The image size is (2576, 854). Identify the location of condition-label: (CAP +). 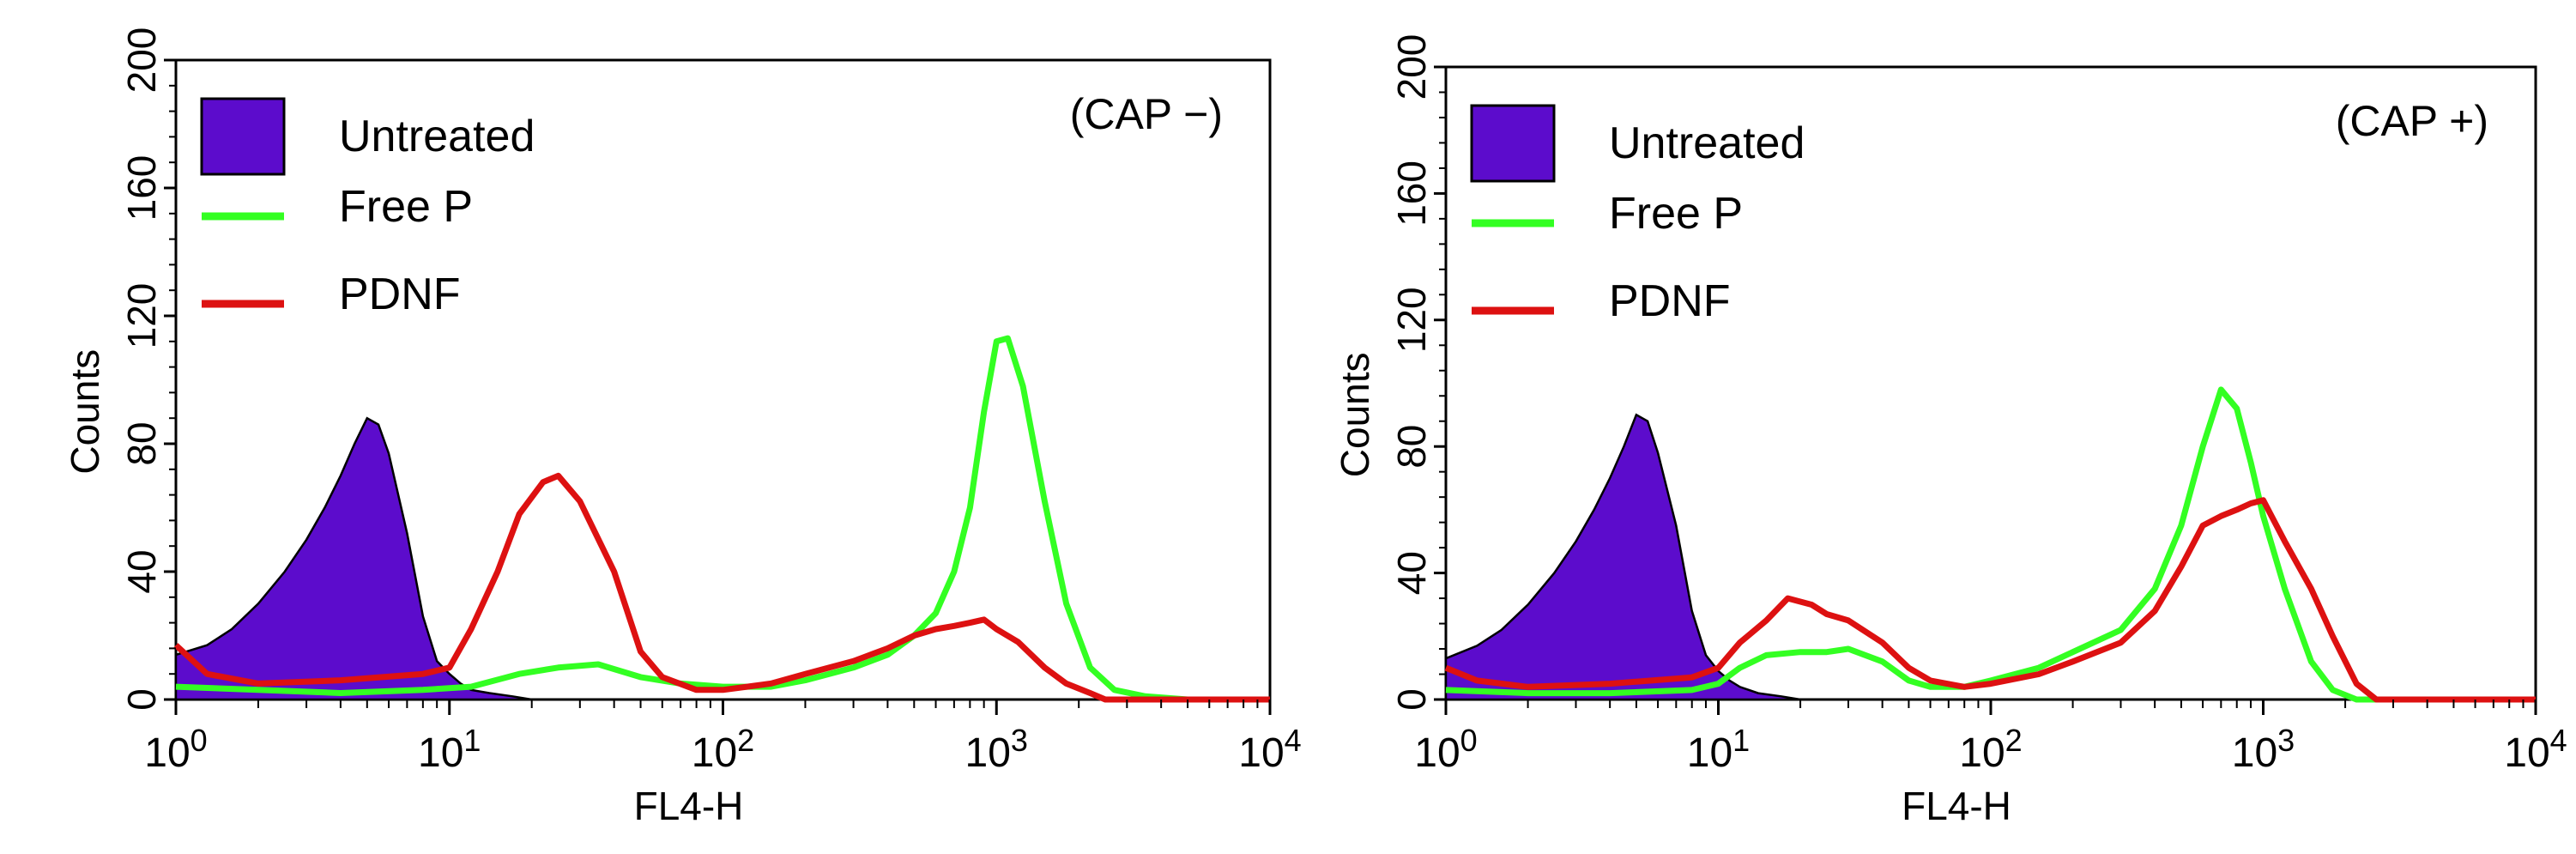
(2412, 121).